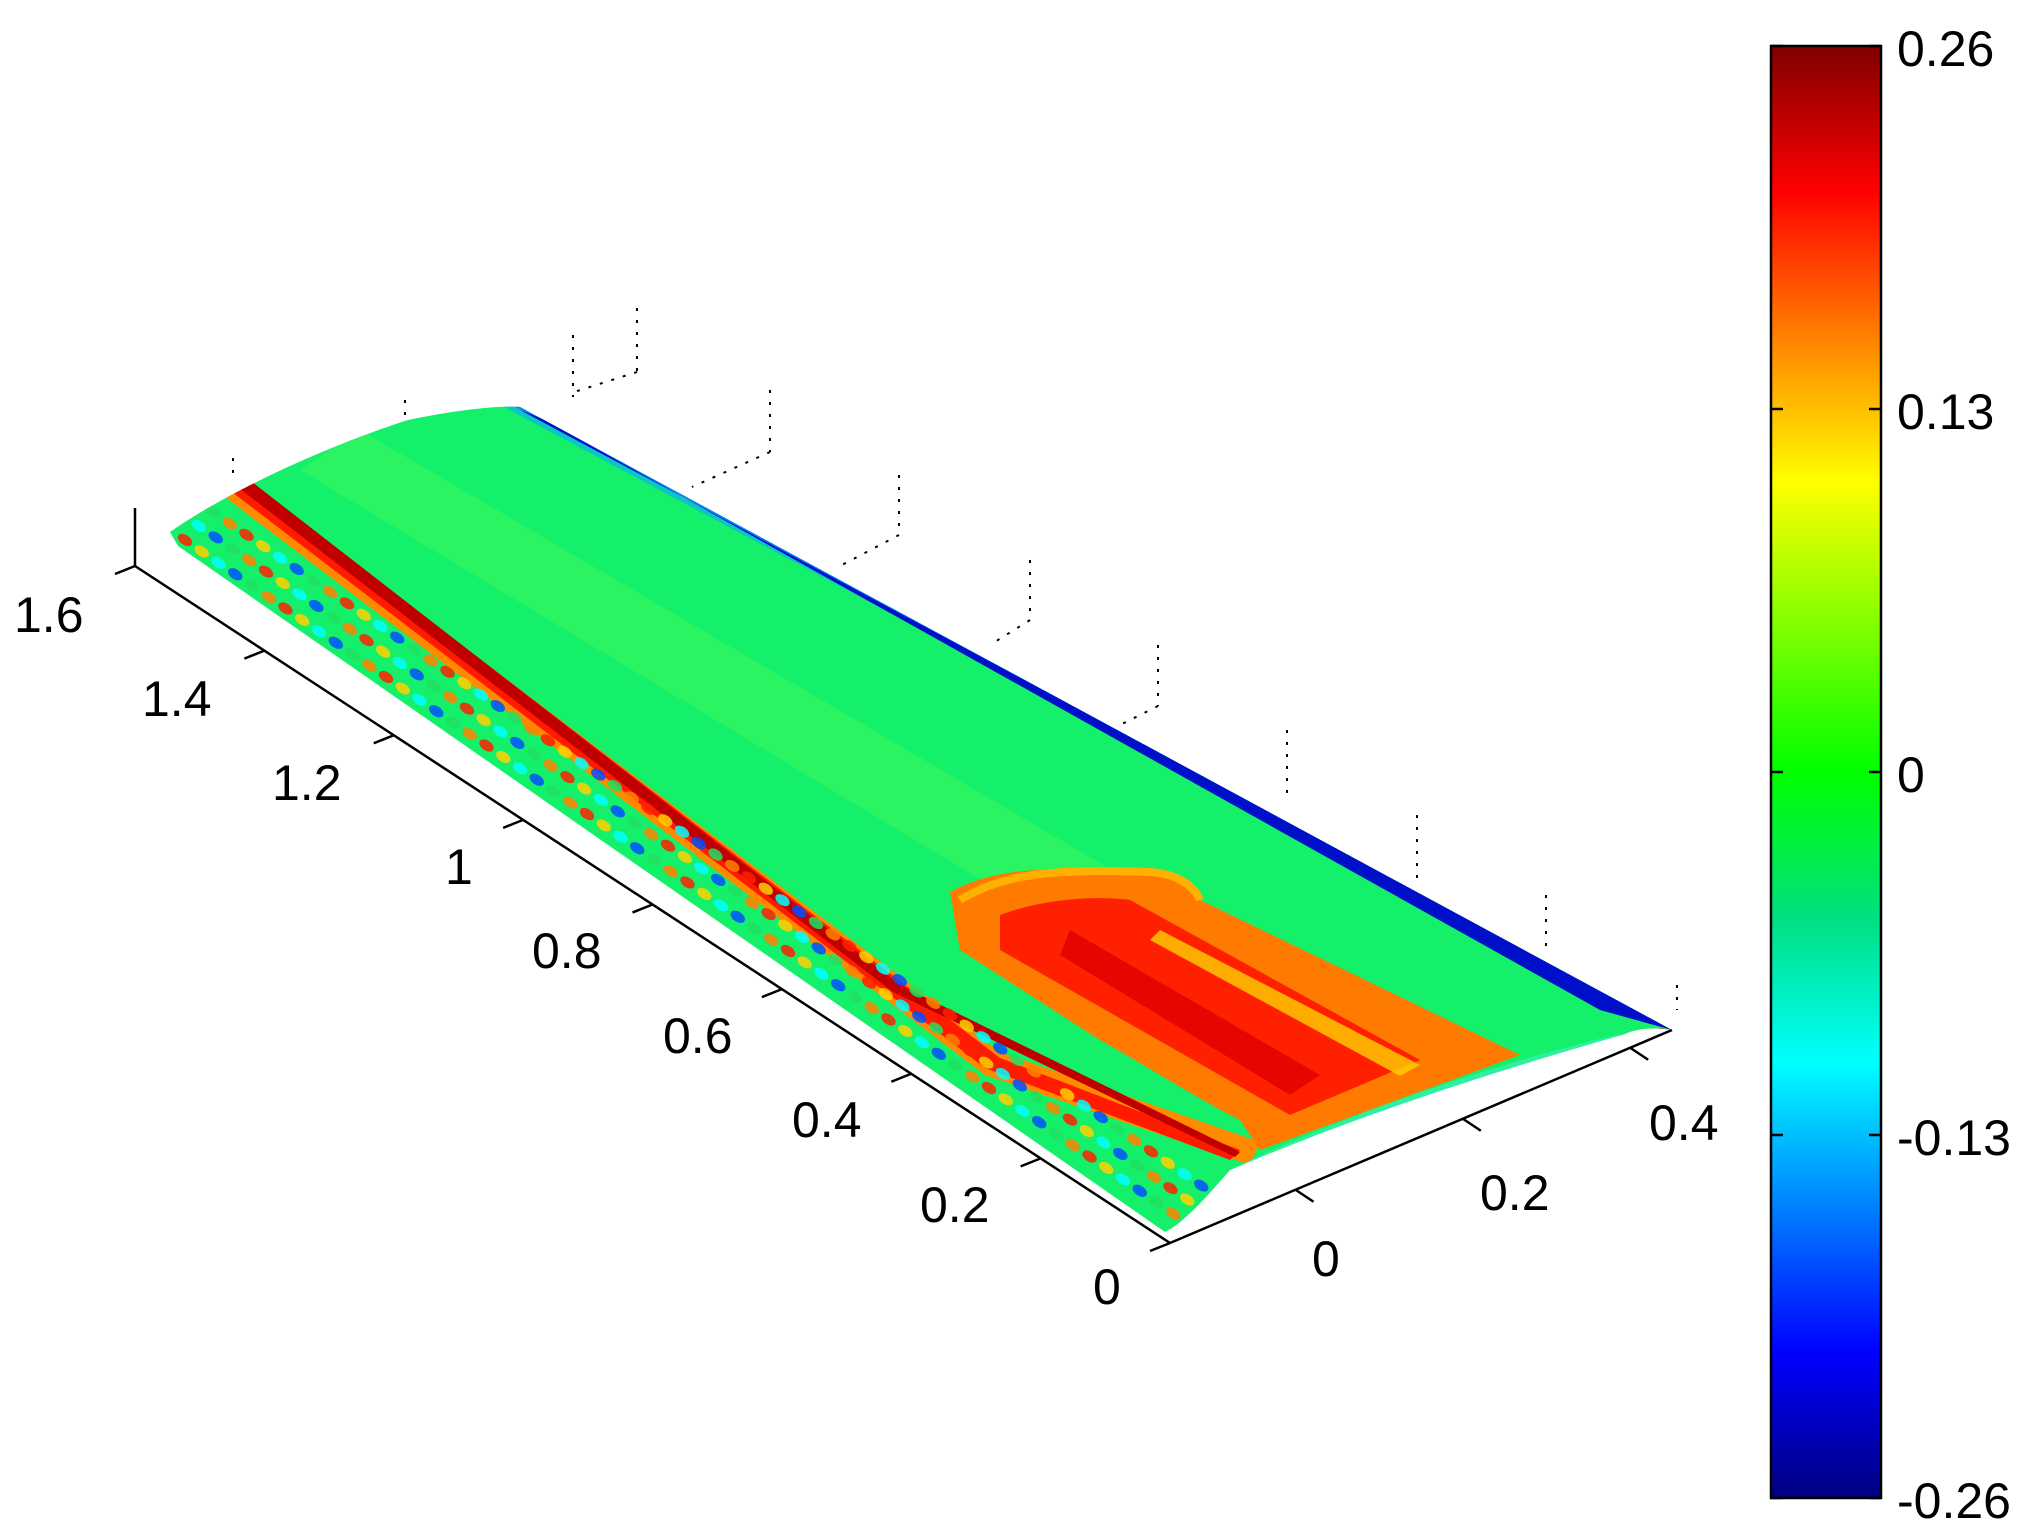 The height and width of the screenshot is (1529, 2033). I want to click on colorbar-tick-label: 0.26, so click(1945, 49).